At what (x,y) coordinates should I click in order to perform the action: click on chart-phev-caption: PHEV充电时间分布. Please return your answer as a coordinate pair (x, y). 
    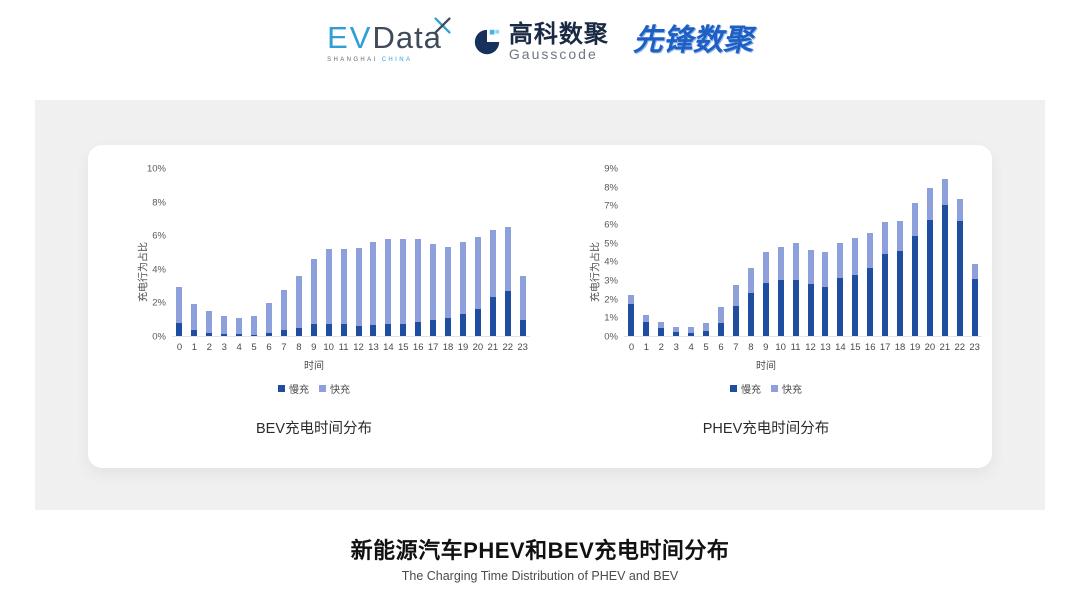
    Looking at the image, I should click on (766, 429).